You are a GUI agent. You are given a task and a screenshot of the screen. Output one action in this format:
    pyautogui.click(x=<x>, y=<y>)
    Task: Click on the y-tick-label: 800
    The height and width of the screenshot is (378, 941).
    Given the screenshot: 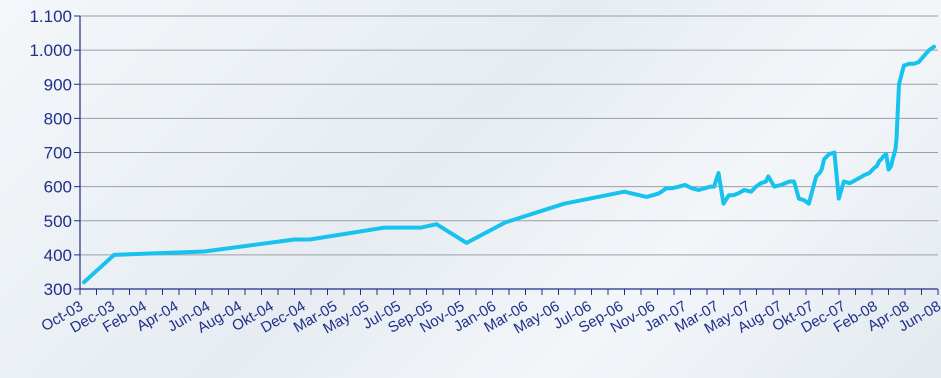 What is the action you would take?
    pyautogui.click(x=58, y=118)
    